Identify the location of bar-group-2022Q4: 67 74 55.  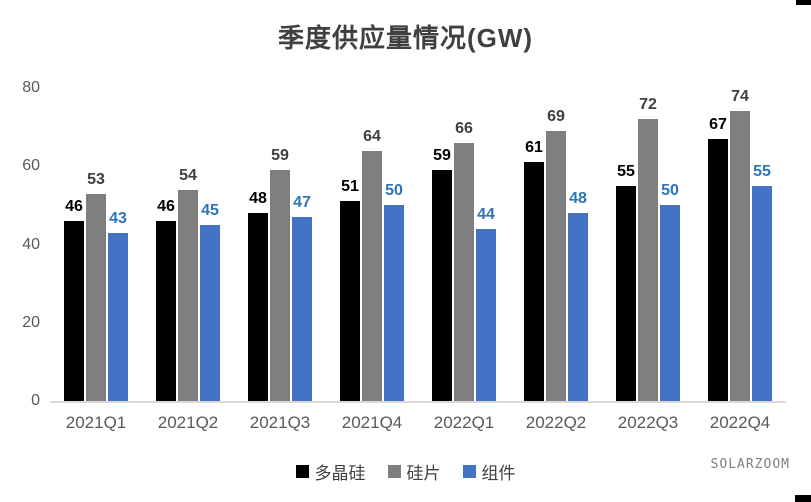
(740, 244).